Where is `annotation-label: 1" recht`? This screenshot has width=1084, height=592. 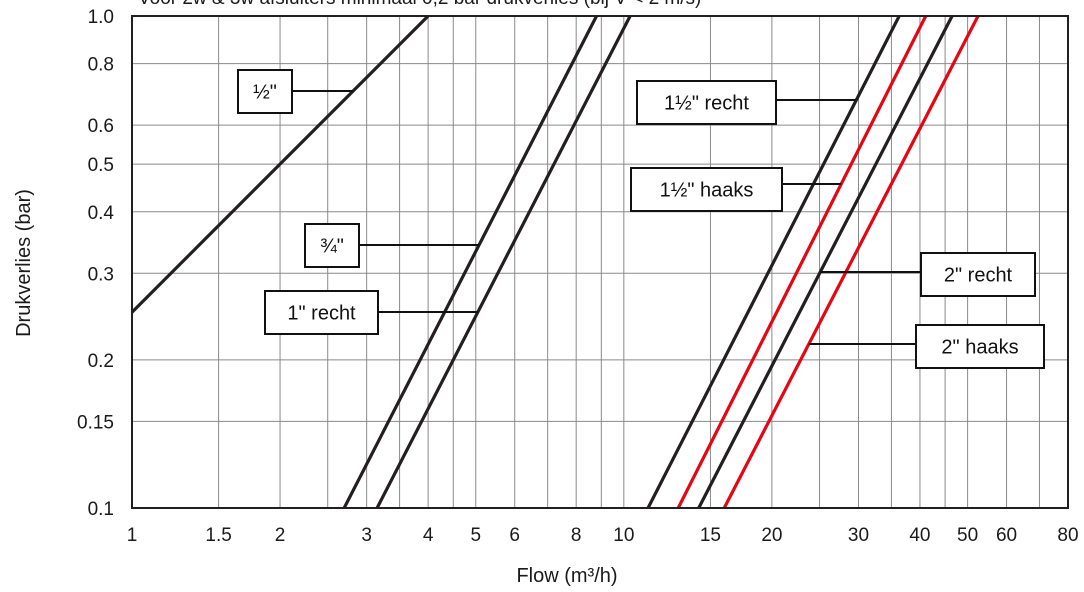 annotation-label: 1" recht is located at coordinates (321, 314).